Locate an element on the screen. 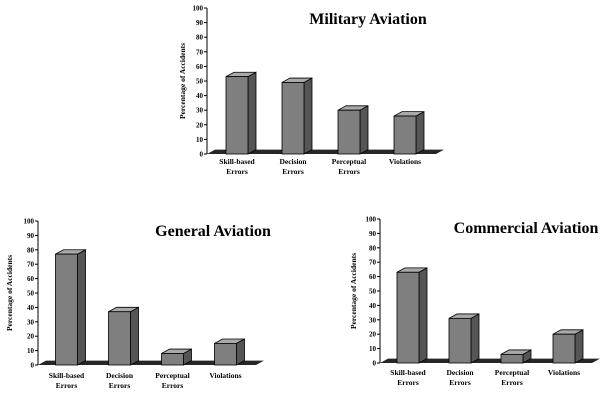 Image resolution: width=613 pixels, height=398 pixels. chart-title: Commercial Aviation is located at coordinates (526, 228).